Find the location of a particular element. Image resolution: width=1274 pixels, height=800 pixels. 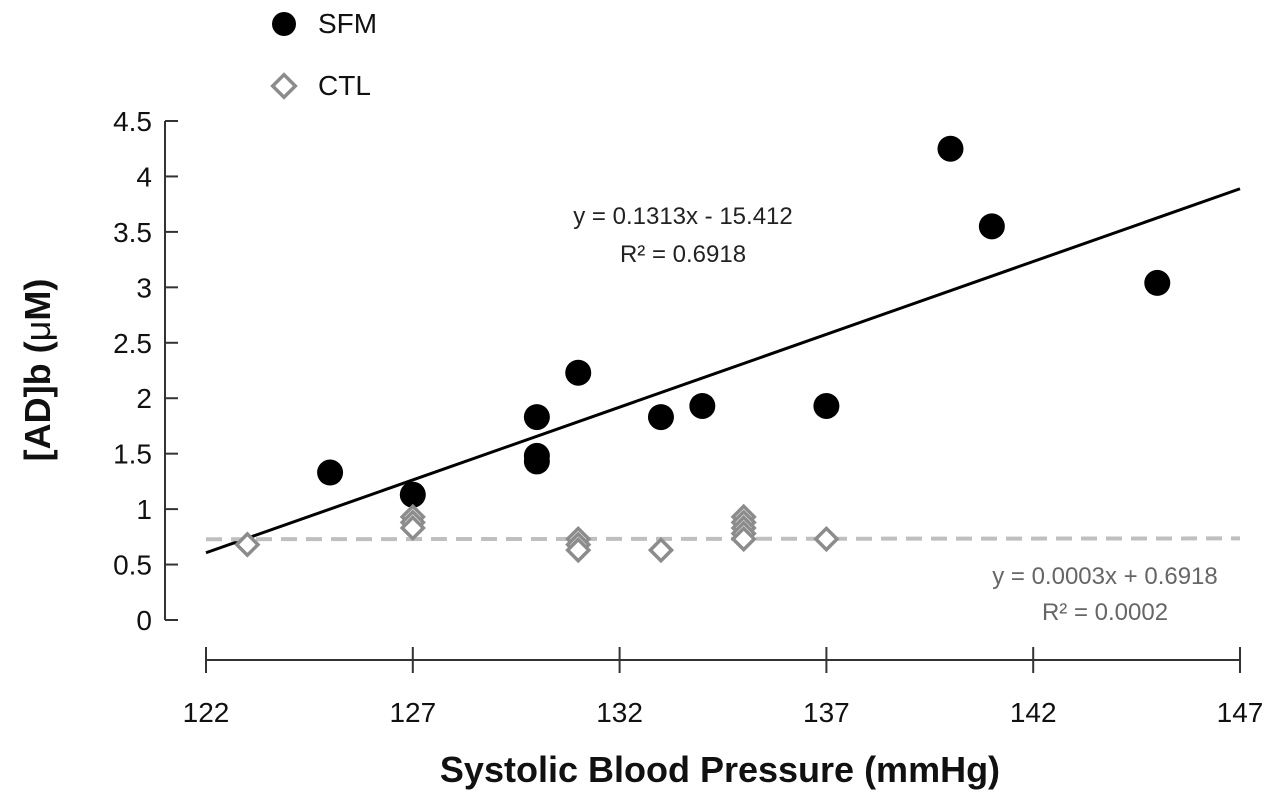

legend-marker-ctl is located at coordinates (284, 86).